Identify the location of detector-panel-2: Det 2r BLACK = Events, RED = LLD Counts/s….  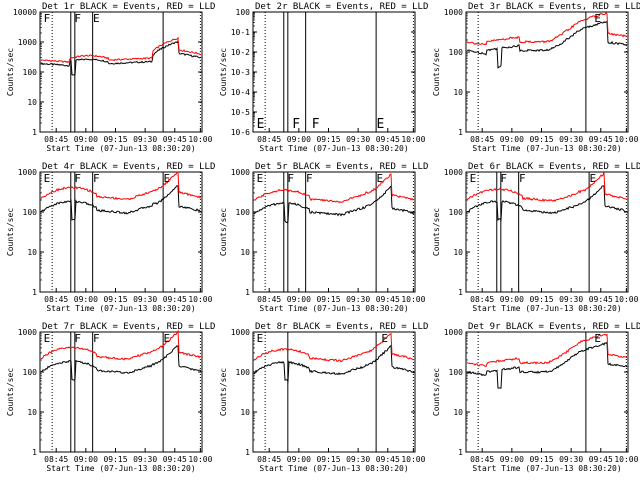
(323, 77).